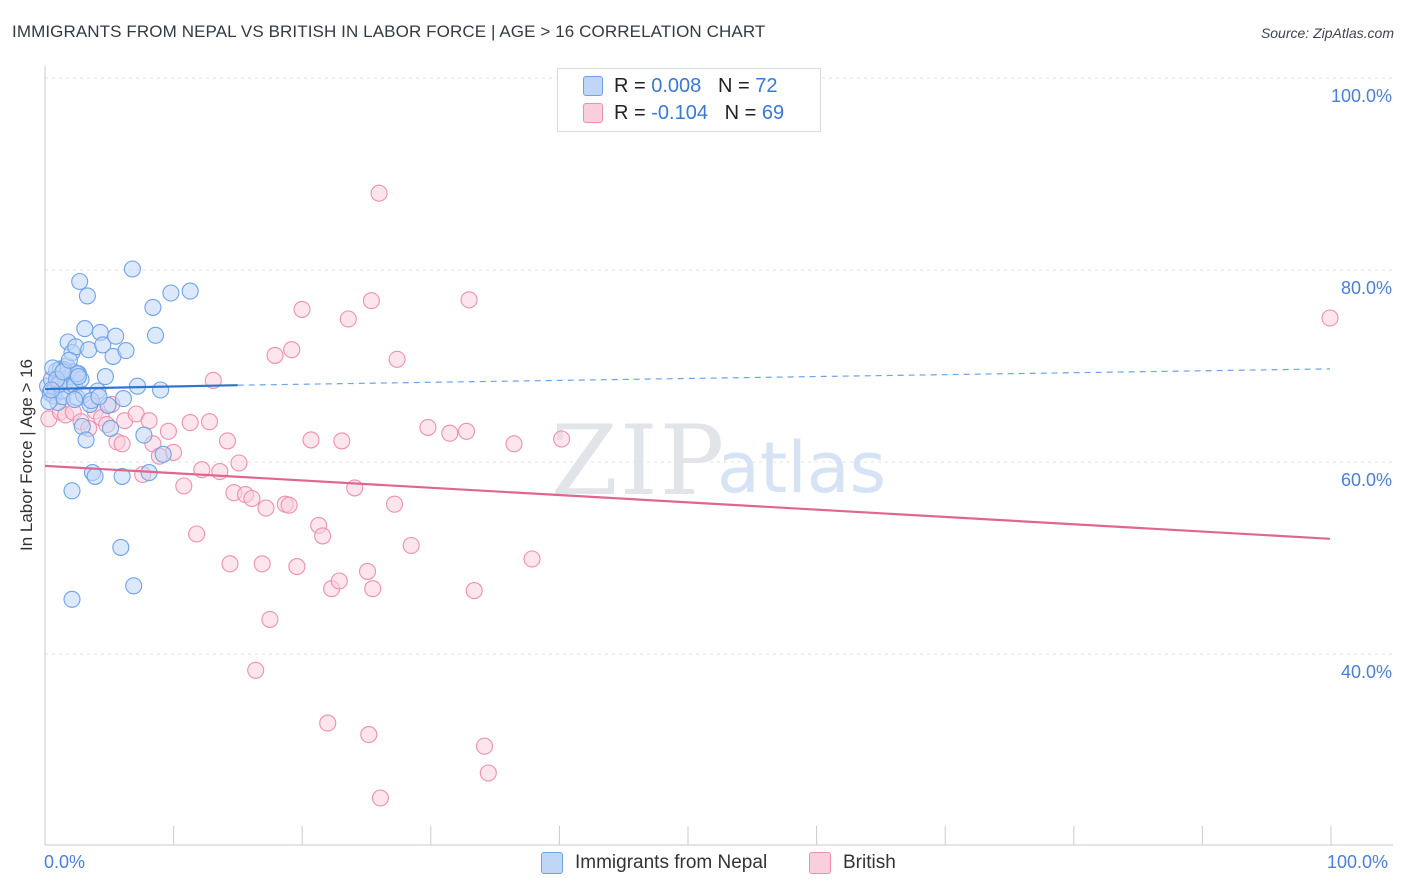 The height and width of the screenshot is (892, 1406). I want to click on legend-r-value-nepal: 0.008, so click(676, 85).